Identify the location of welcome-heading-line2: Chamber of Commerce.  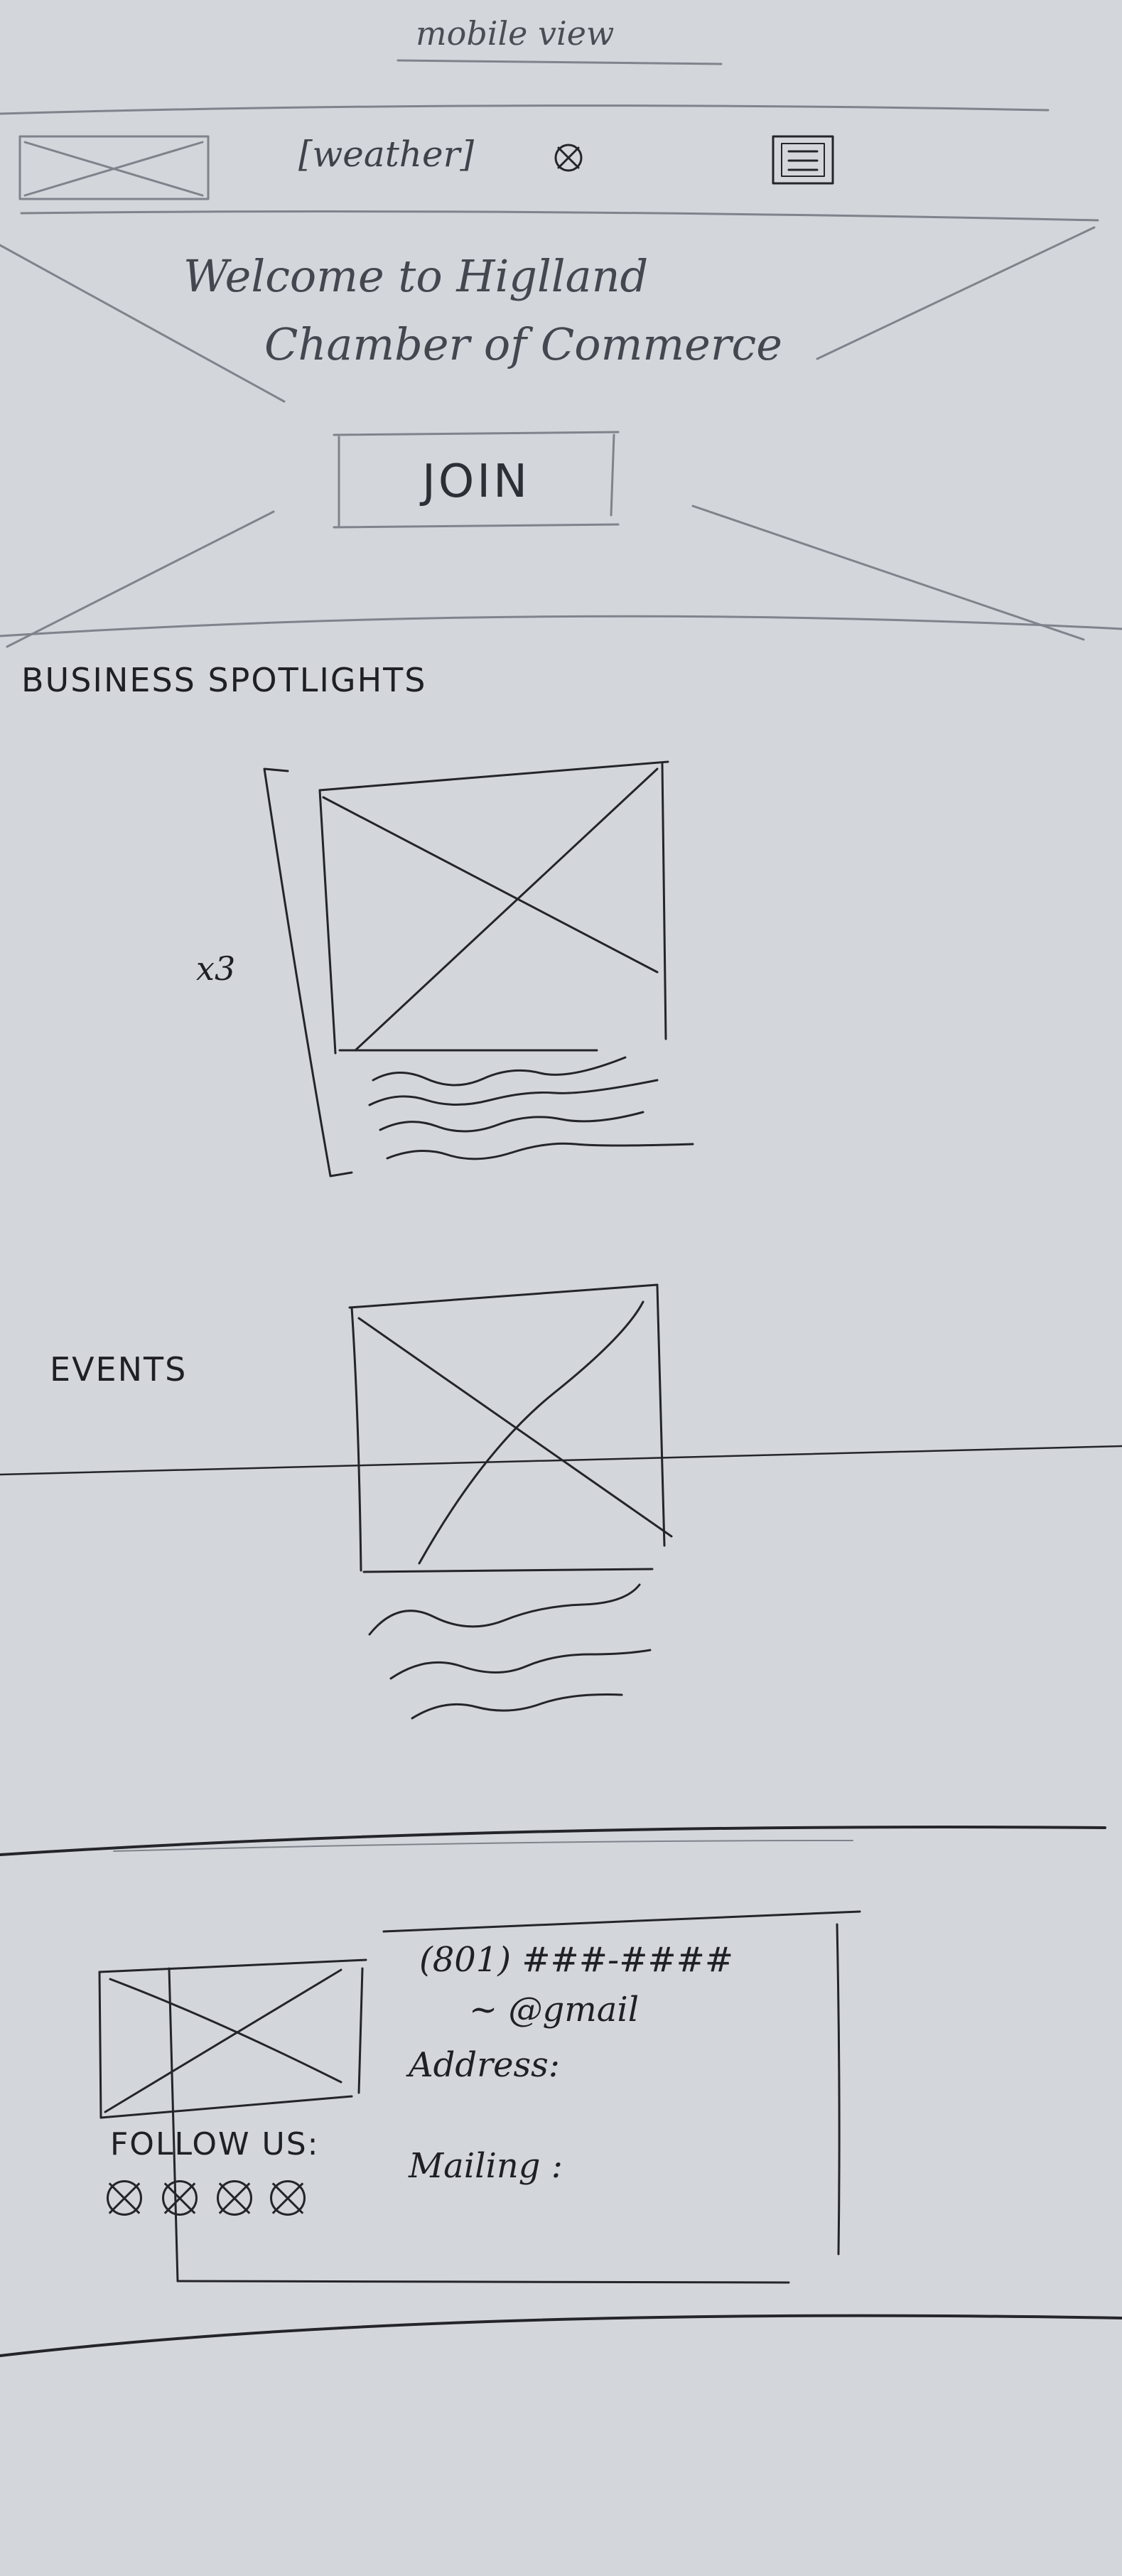
(523, 344).